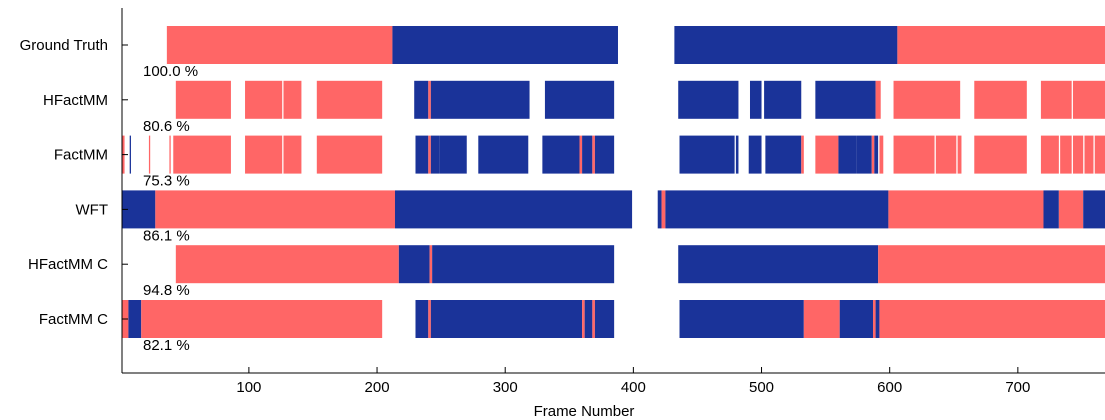 The width and height of the screenshot is (1105, 420). I want to click on x-tick-label: 700, so click(1017, 387).